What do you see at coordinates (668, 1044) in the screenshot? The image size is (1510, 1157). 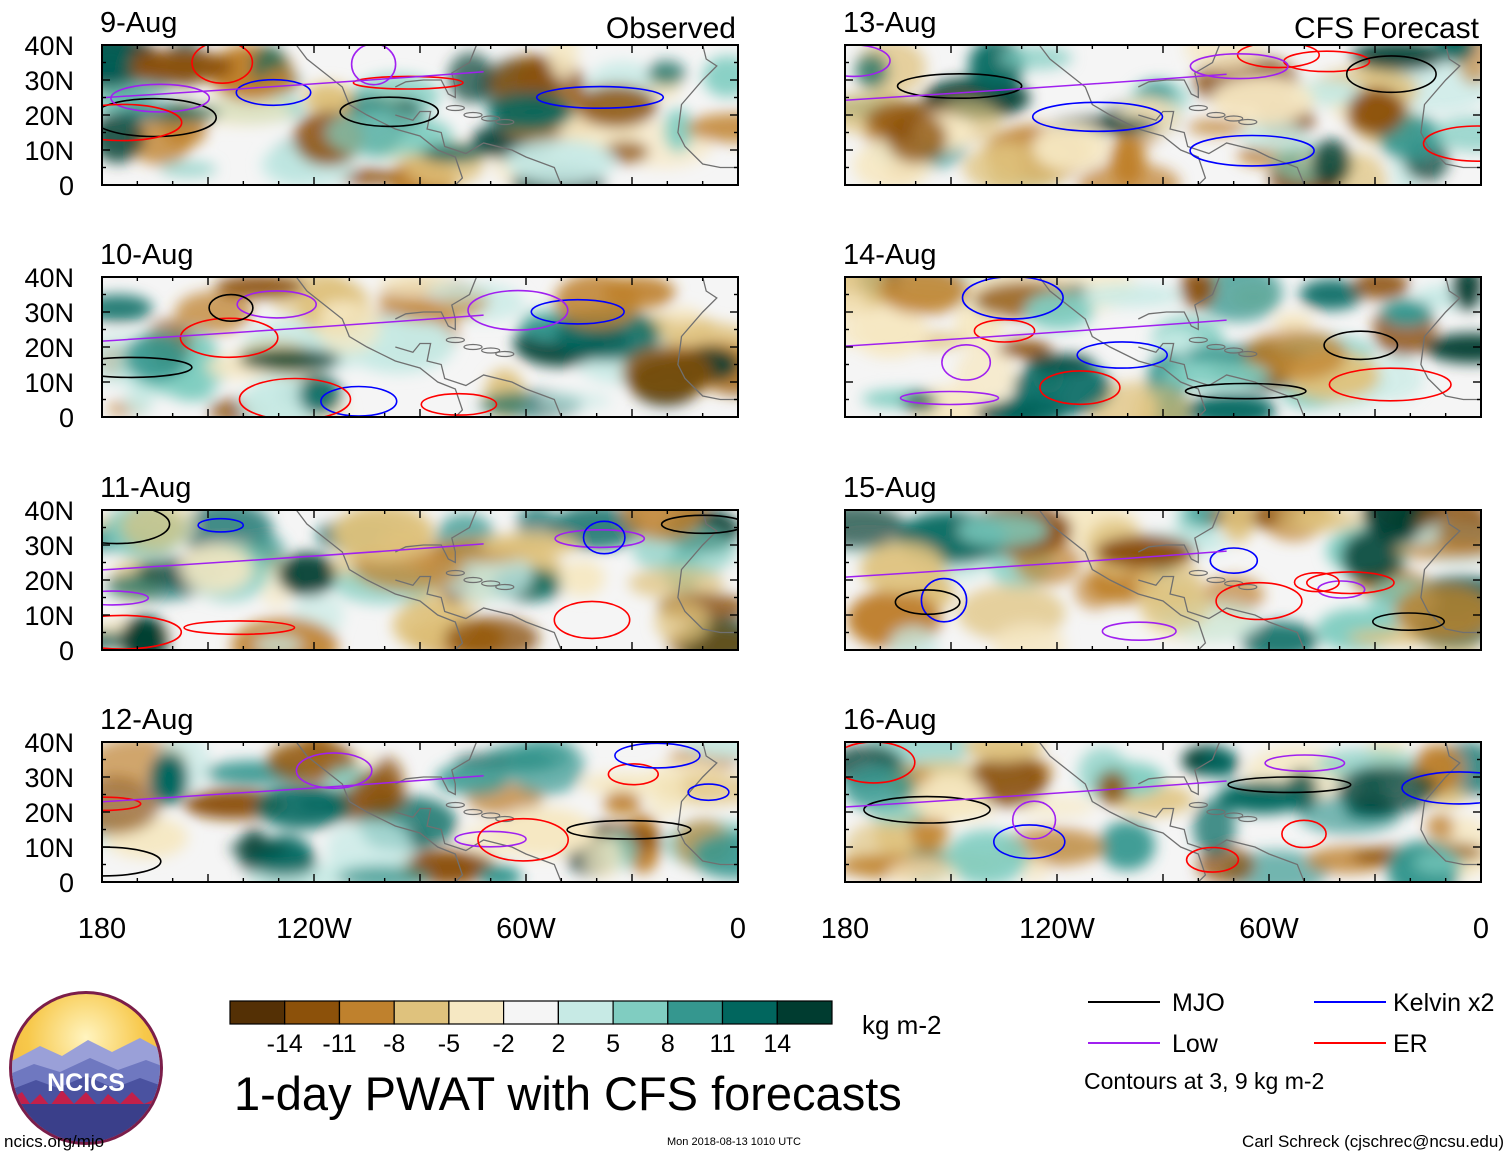 I see `colorbar-label: 8` at bounding box center [668, 1044].